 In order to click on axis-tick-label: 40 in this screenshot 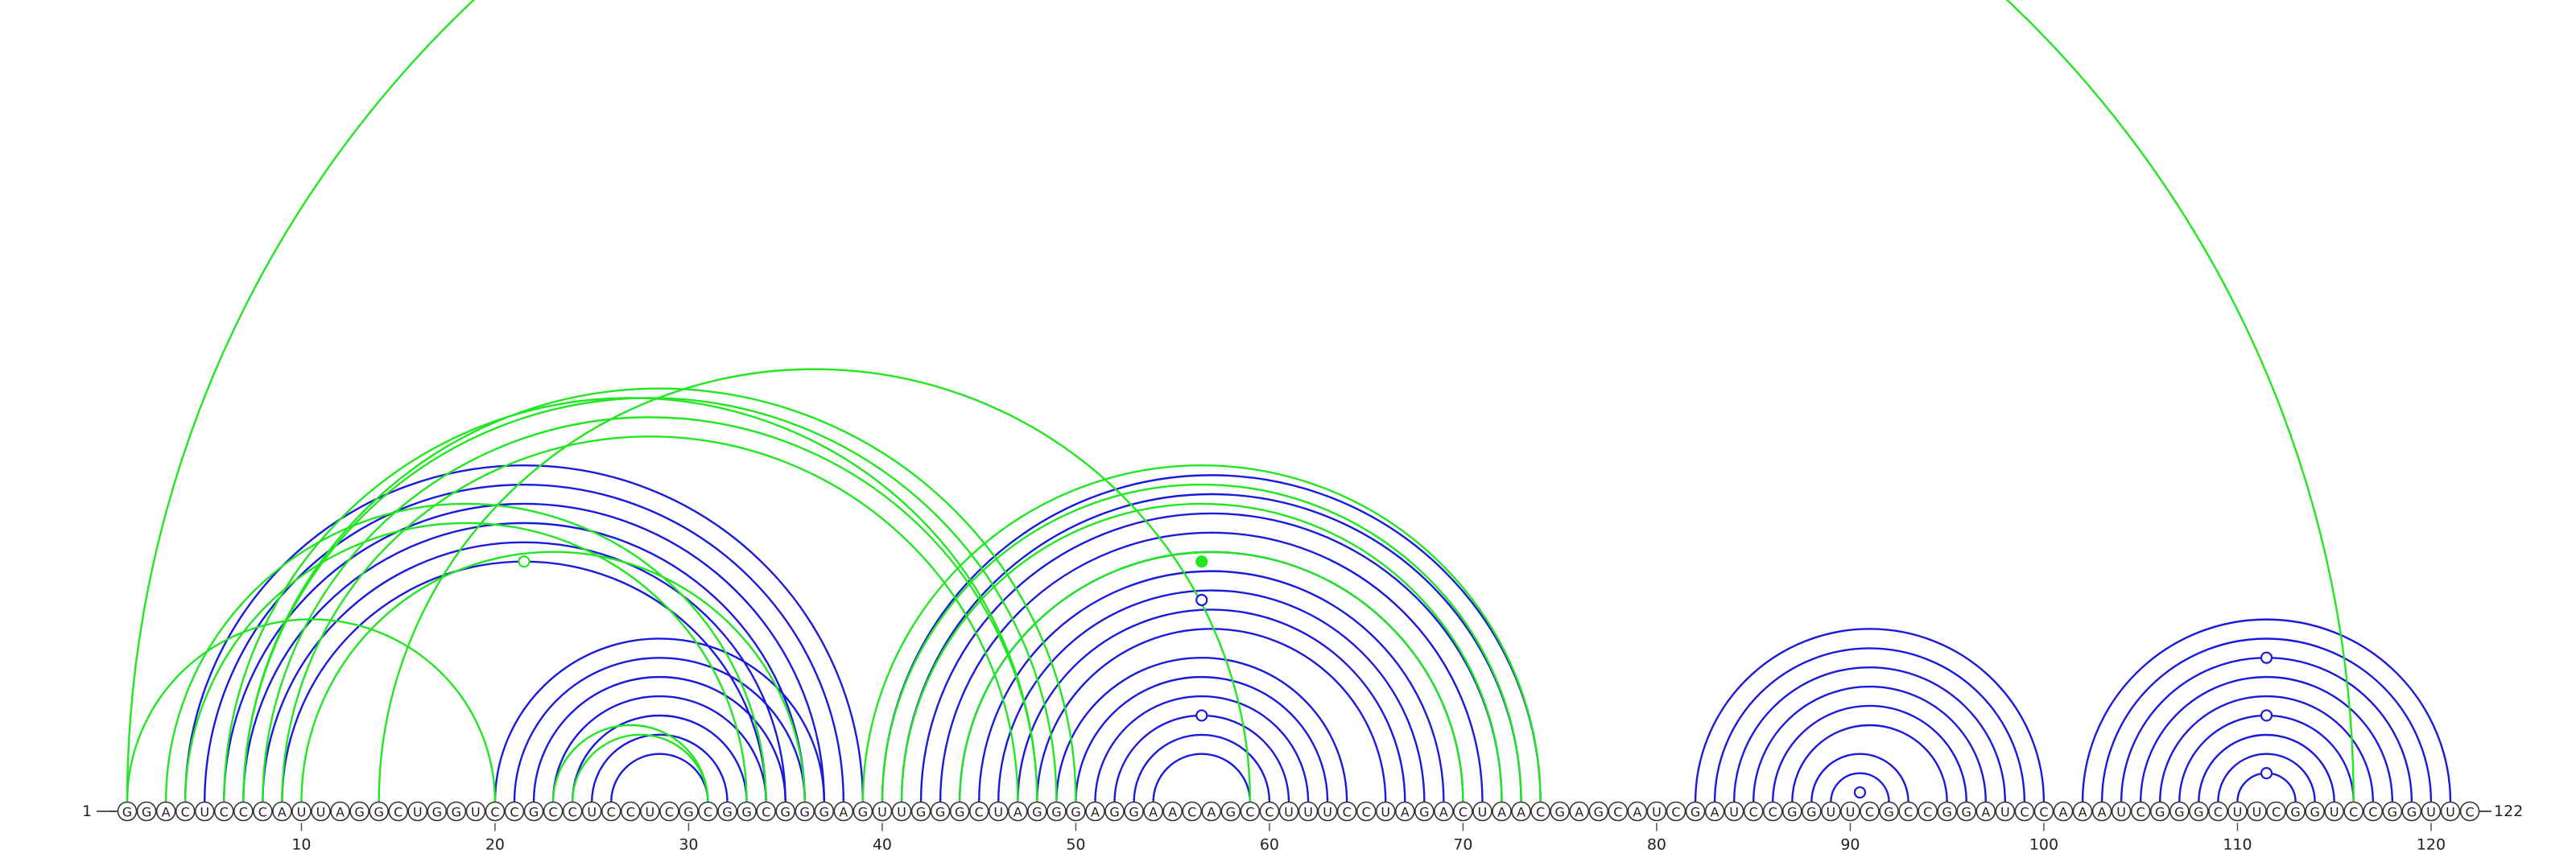, I will do `click(883, 845)`.